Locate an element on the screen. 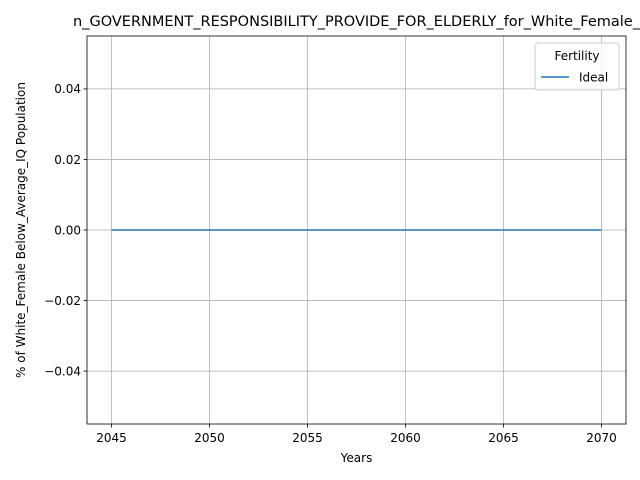 This screenshot has height=480, width=640. y-tick-label: −0.04 is located at coordinates (62, 371).